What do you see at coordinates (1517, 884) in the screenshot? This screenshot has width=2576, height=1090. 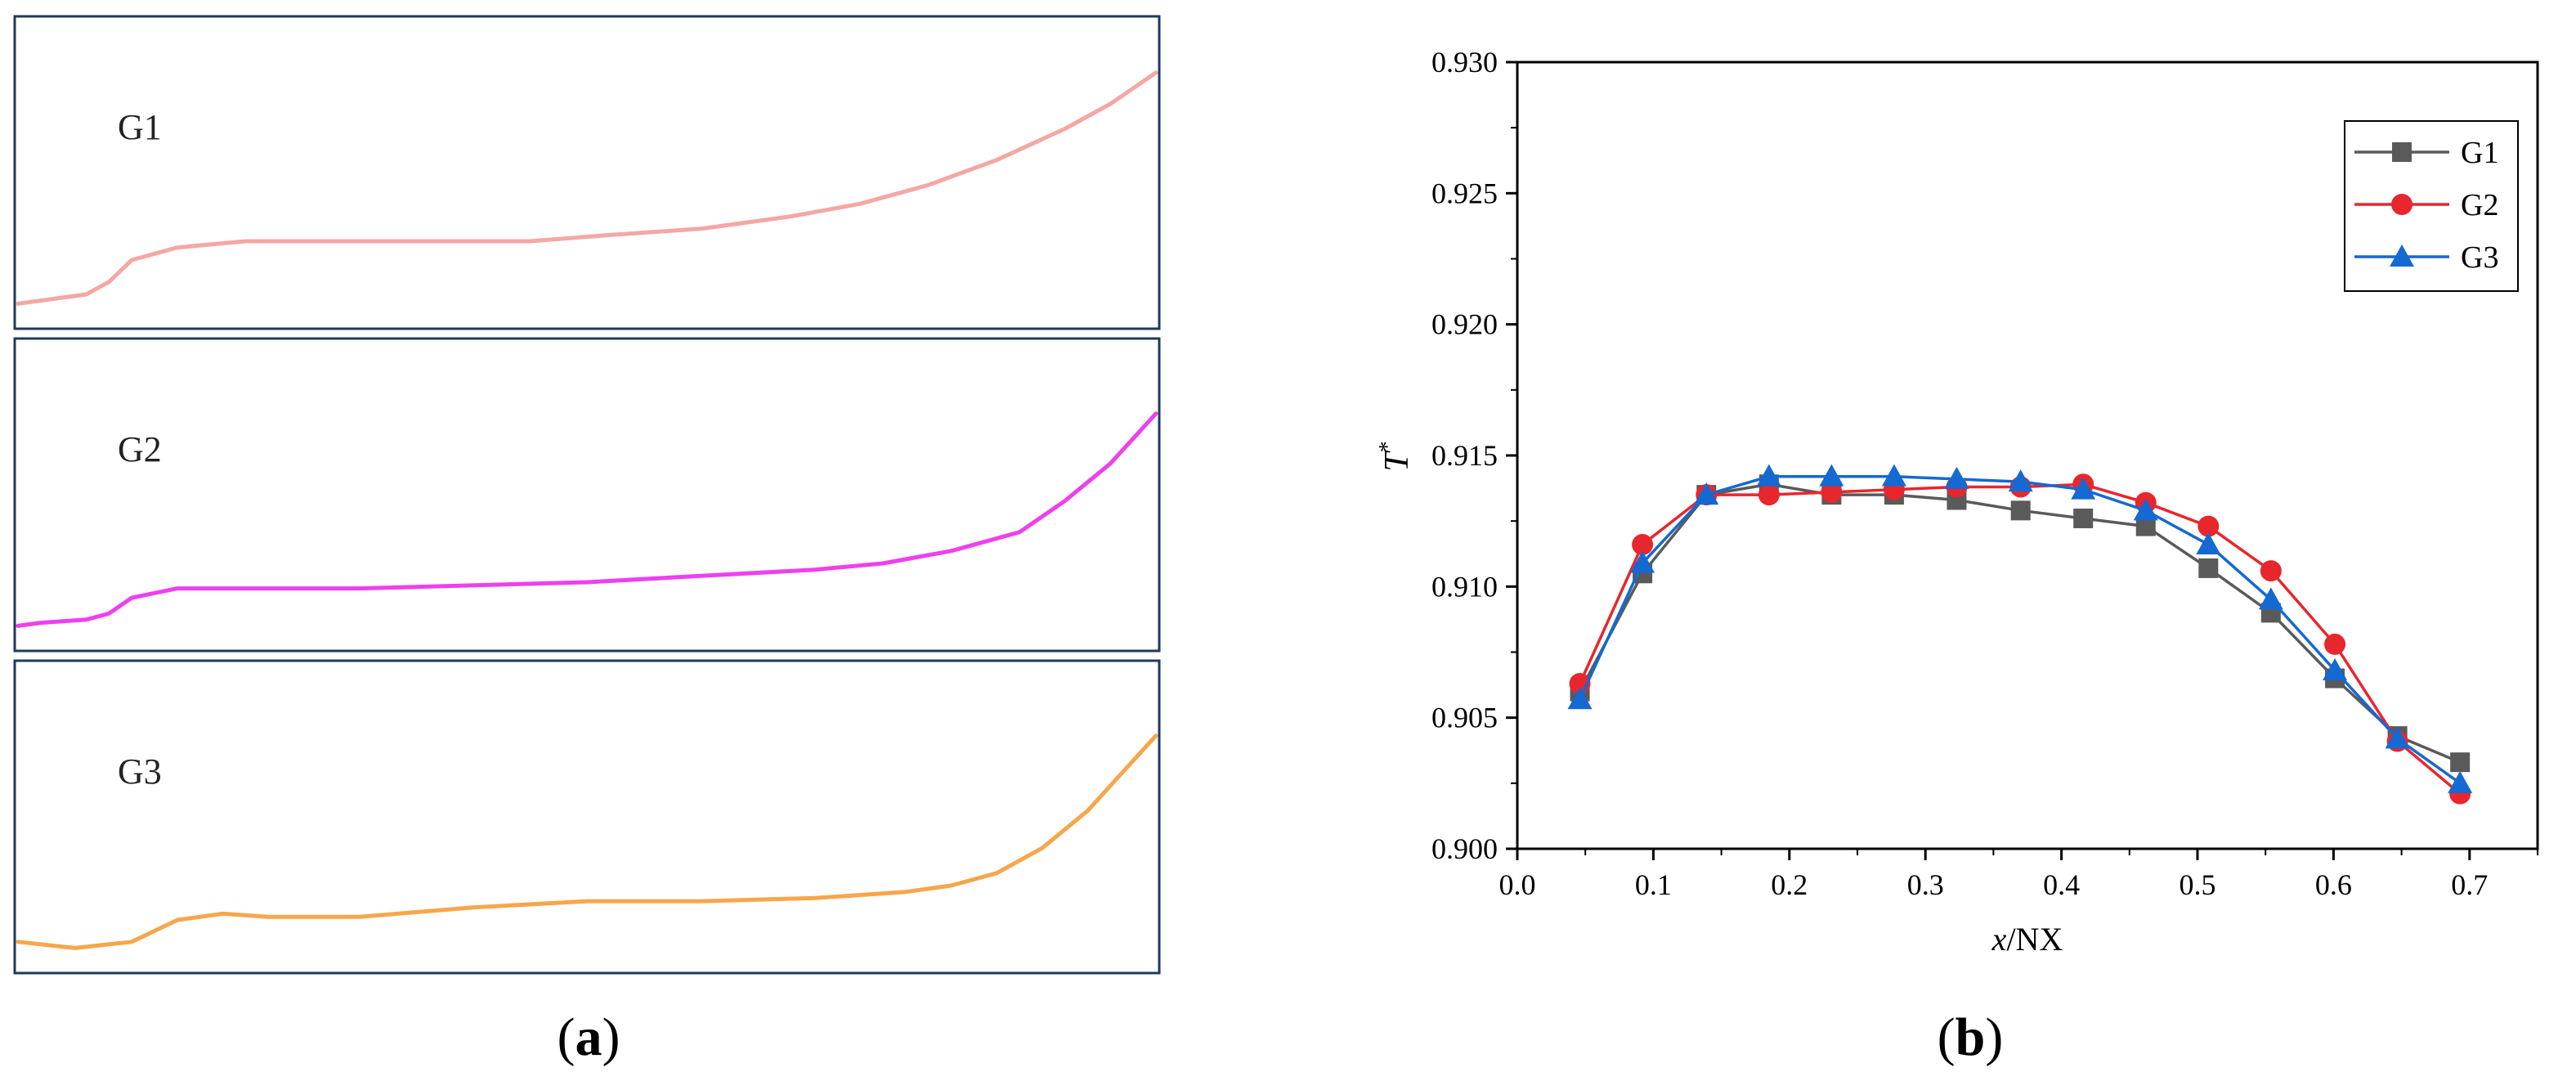 I see `x-tick-label: 0.0` at bounding box center [1517, 884].